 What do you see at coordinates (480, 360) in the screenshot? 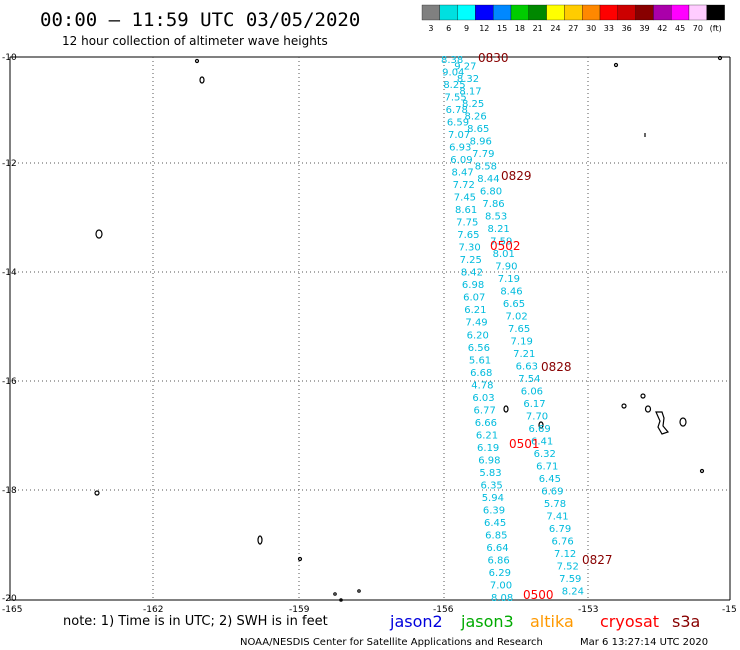
I see `wave-height-value: 5.61` at bounding box center [480, 360].